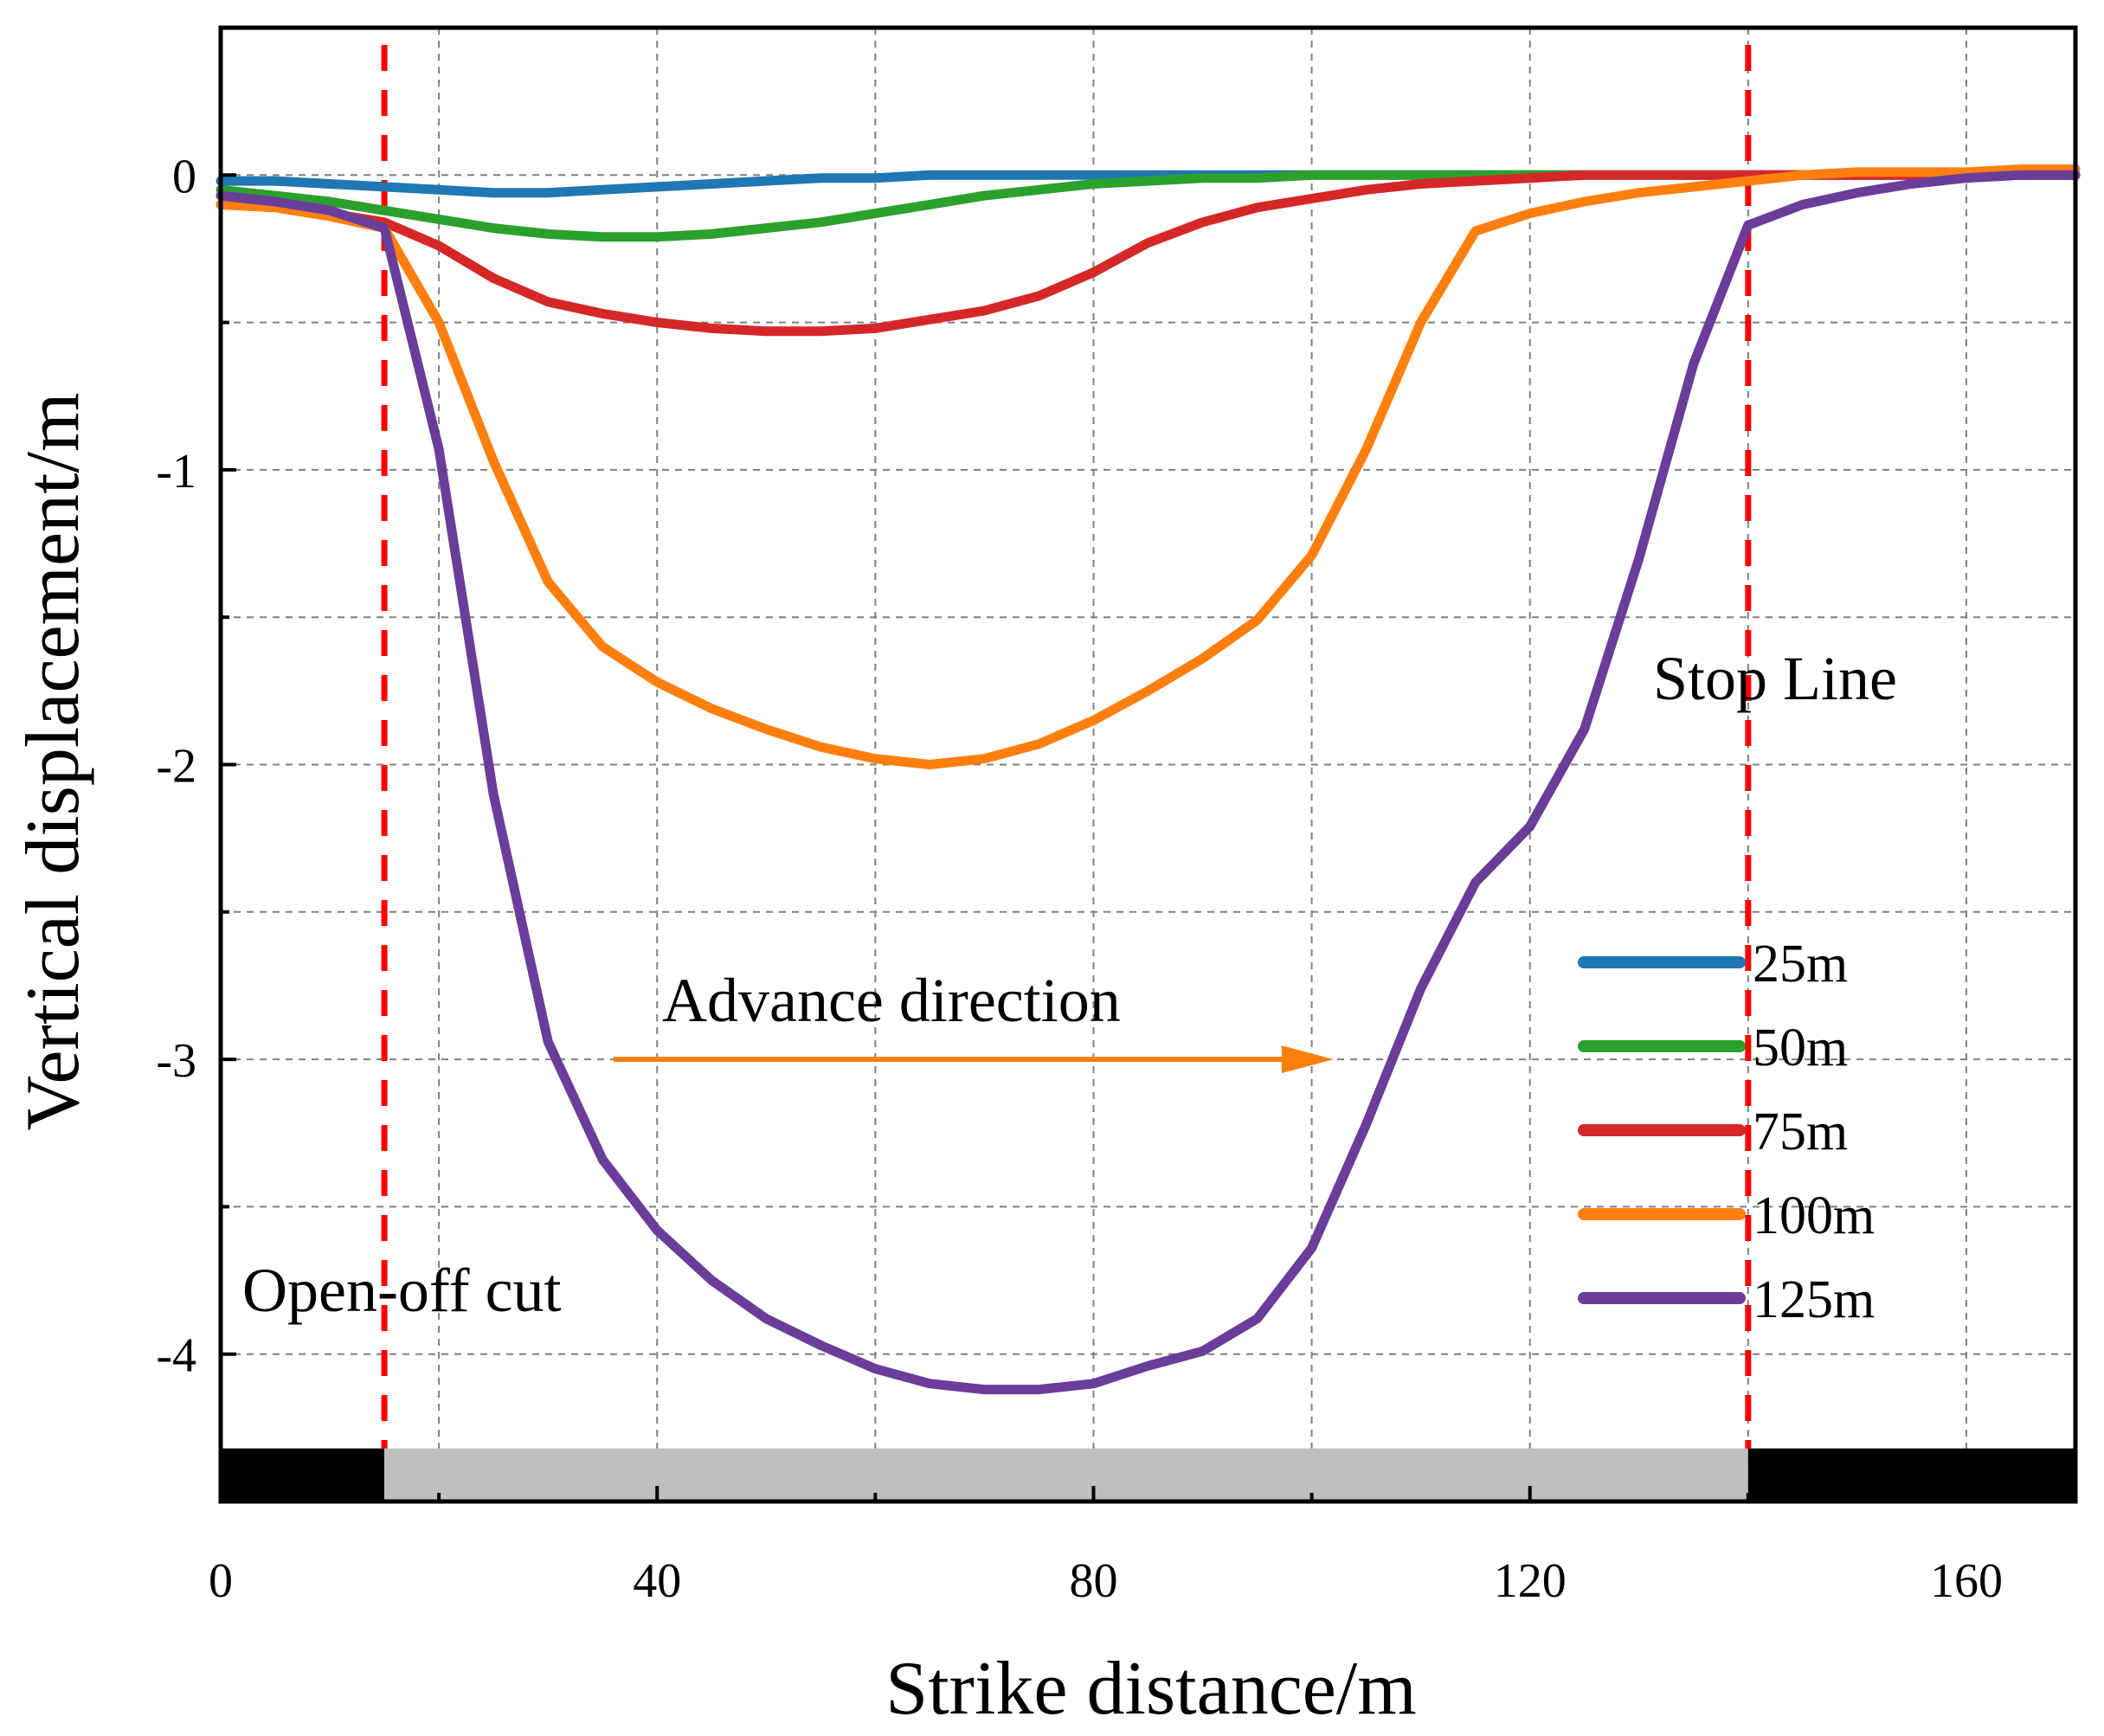 The width and height of the screenshot is (2104, 1736). I want to click on x-tick-label: 0, so click(221, 1581).